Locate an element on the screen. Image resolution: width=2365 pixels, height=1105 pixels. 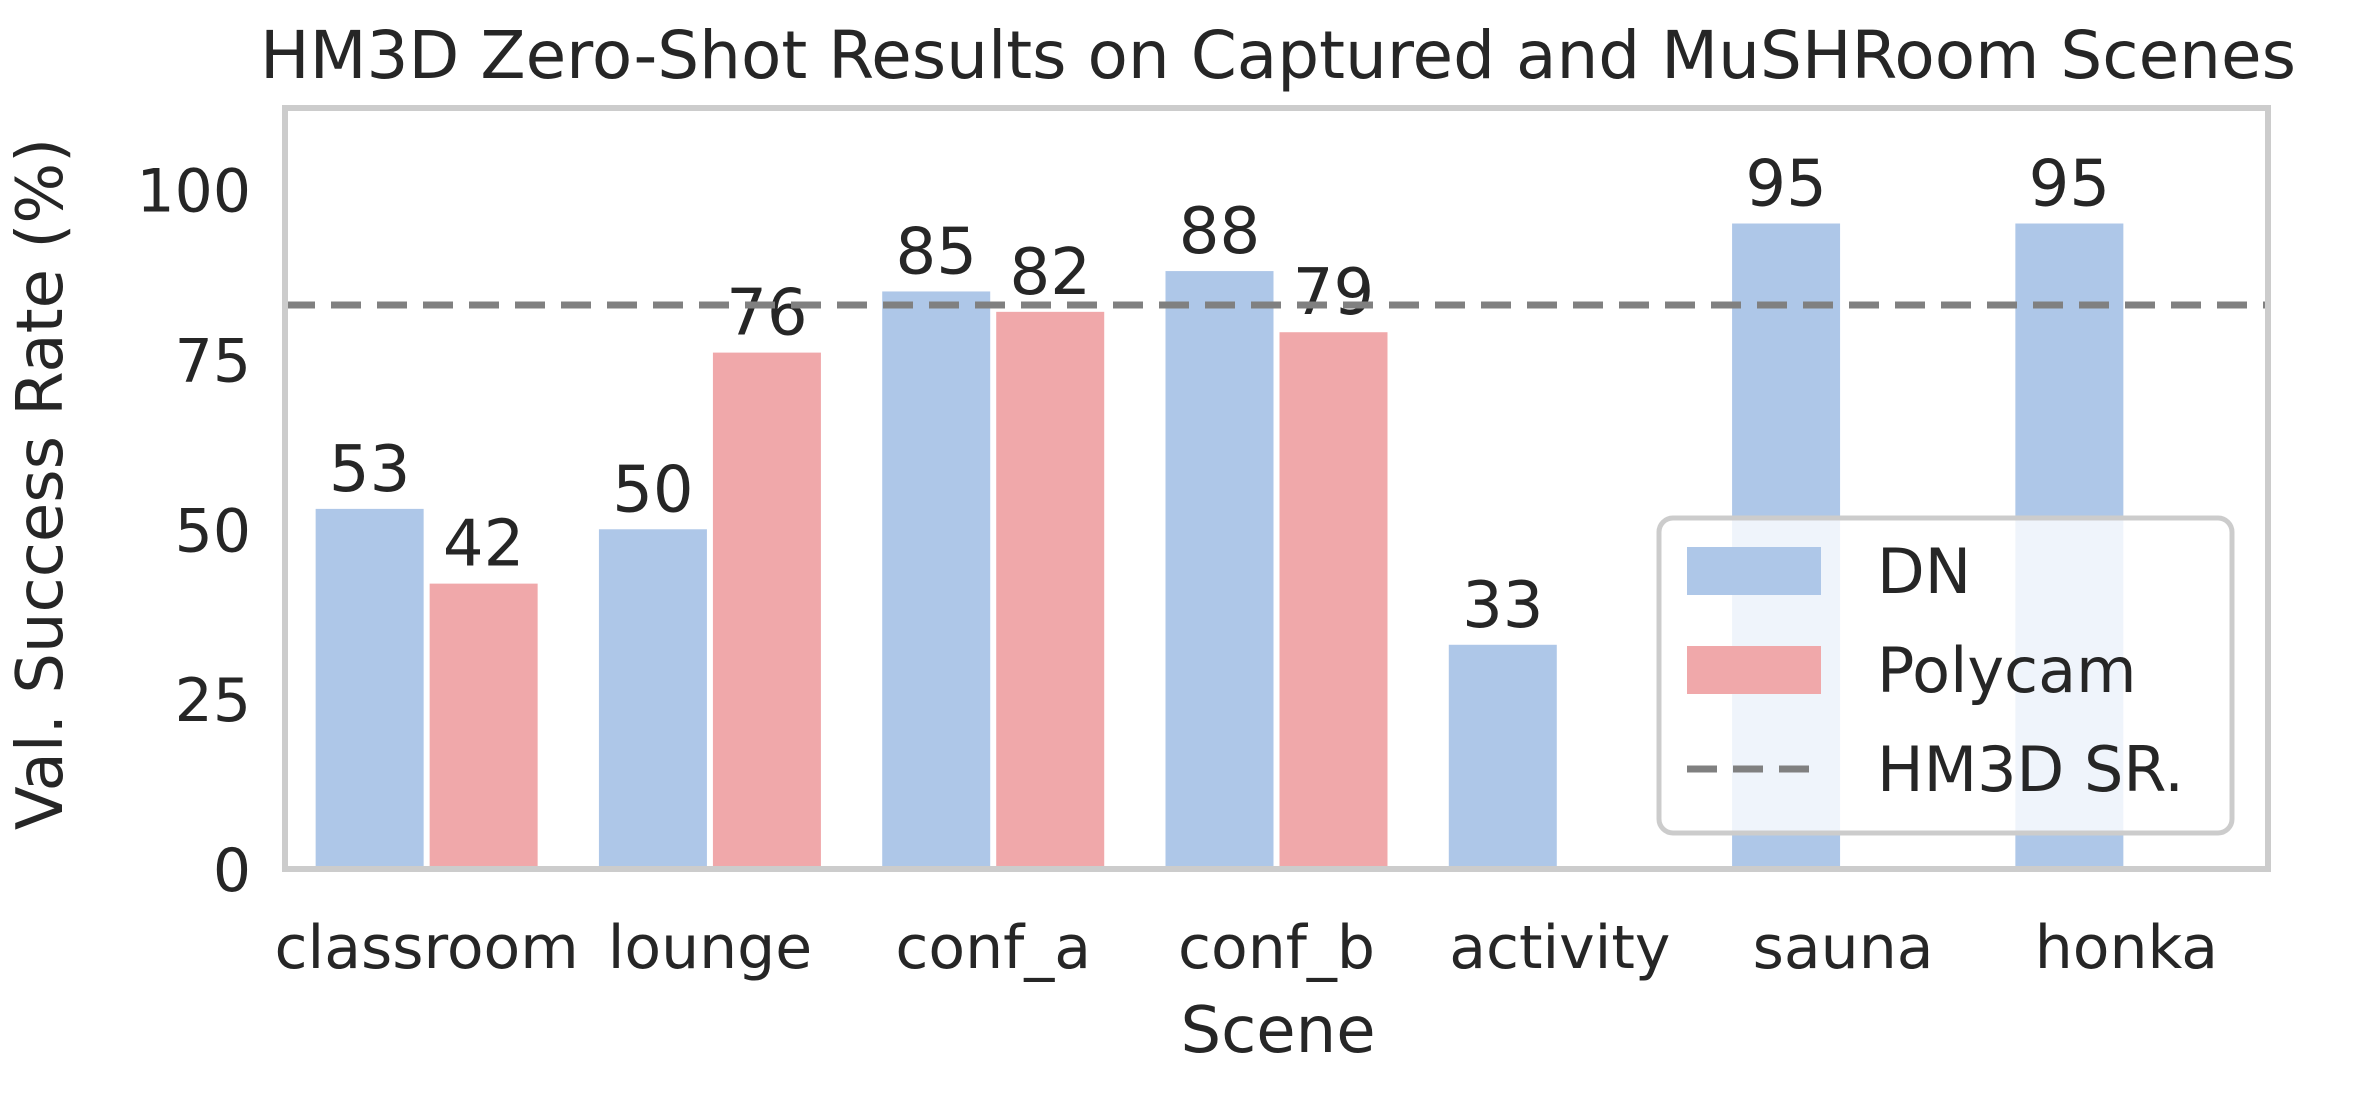
legend-label: HM3D SR. is located at coordinates (2030, 769).